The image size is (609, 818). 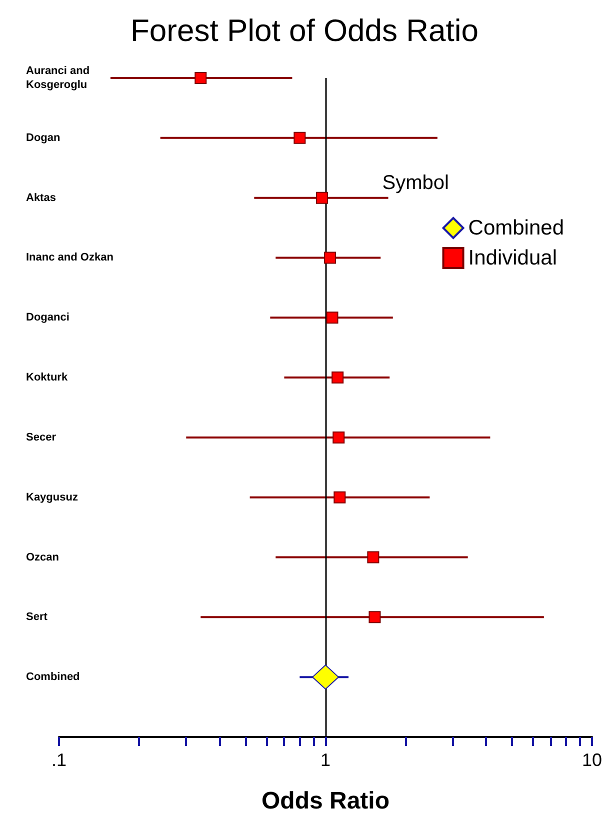 I want to click on y-tick-label: Dogan, so click(x=43, y=138).